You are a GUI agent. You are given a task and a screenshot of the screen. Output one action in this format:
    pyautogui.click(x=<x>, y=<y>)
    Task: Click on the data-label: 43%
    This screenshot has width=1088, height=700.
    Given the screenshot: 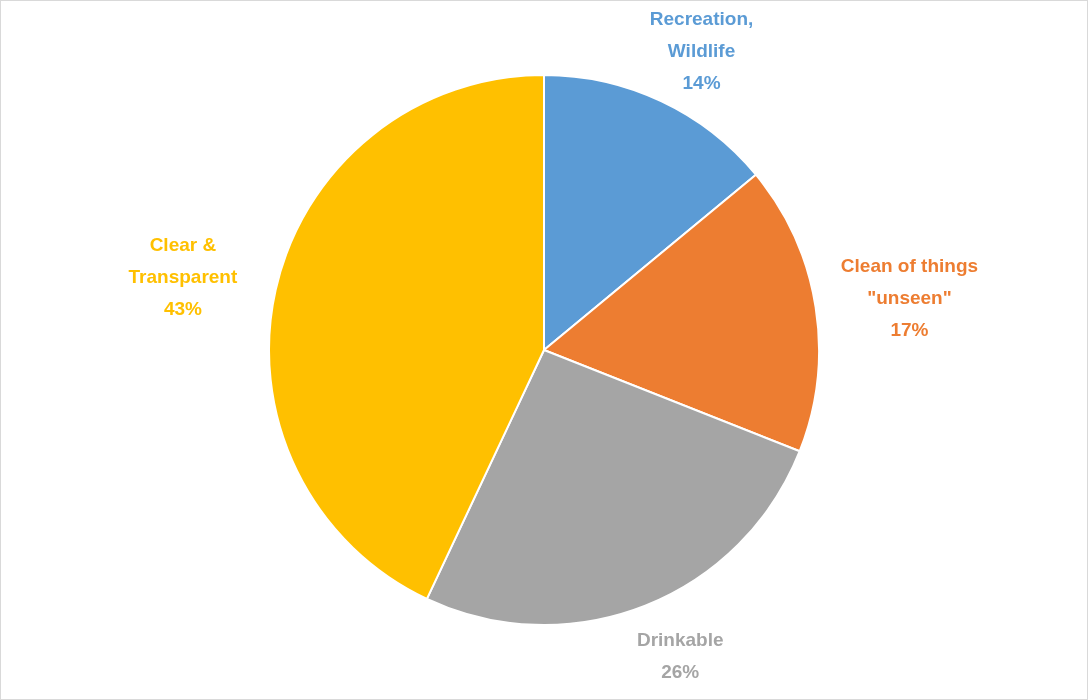 What is the action you would take?
    pyautogui.click(x=183, y=309)
    